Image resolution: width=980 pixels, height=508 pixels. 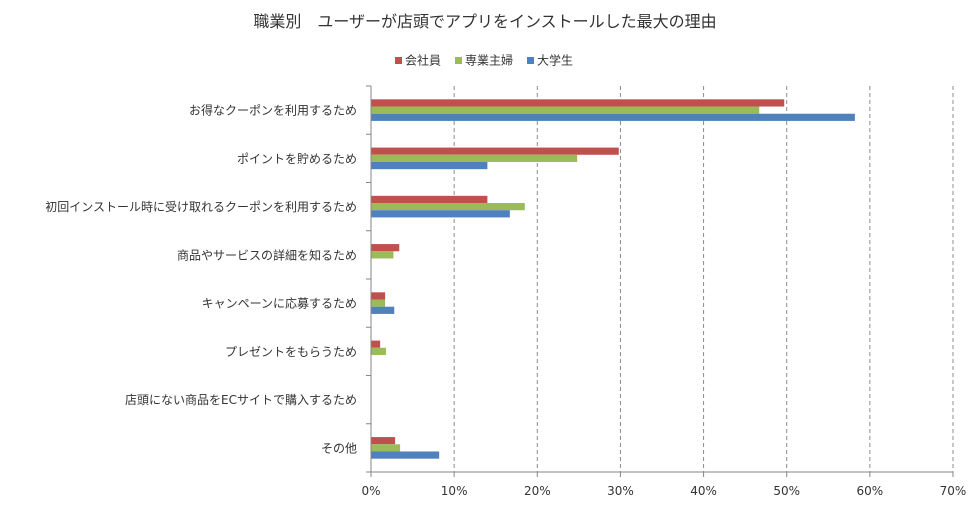 What do you see at coordinates (201, 207) in the screenshot?
I see `category-label-2: 初回インストール時に受け取れるクーポンを利用するため` at bounding box center [201, 207].